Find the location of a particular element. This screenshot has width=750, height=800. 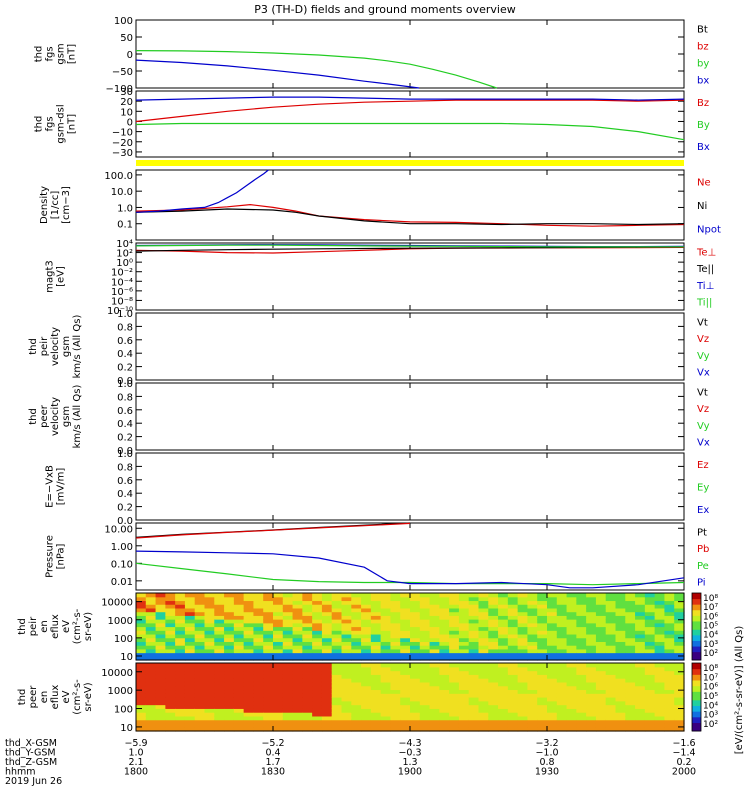

y-axis-label: gsm-dsl is located at coordinates (61, 123).